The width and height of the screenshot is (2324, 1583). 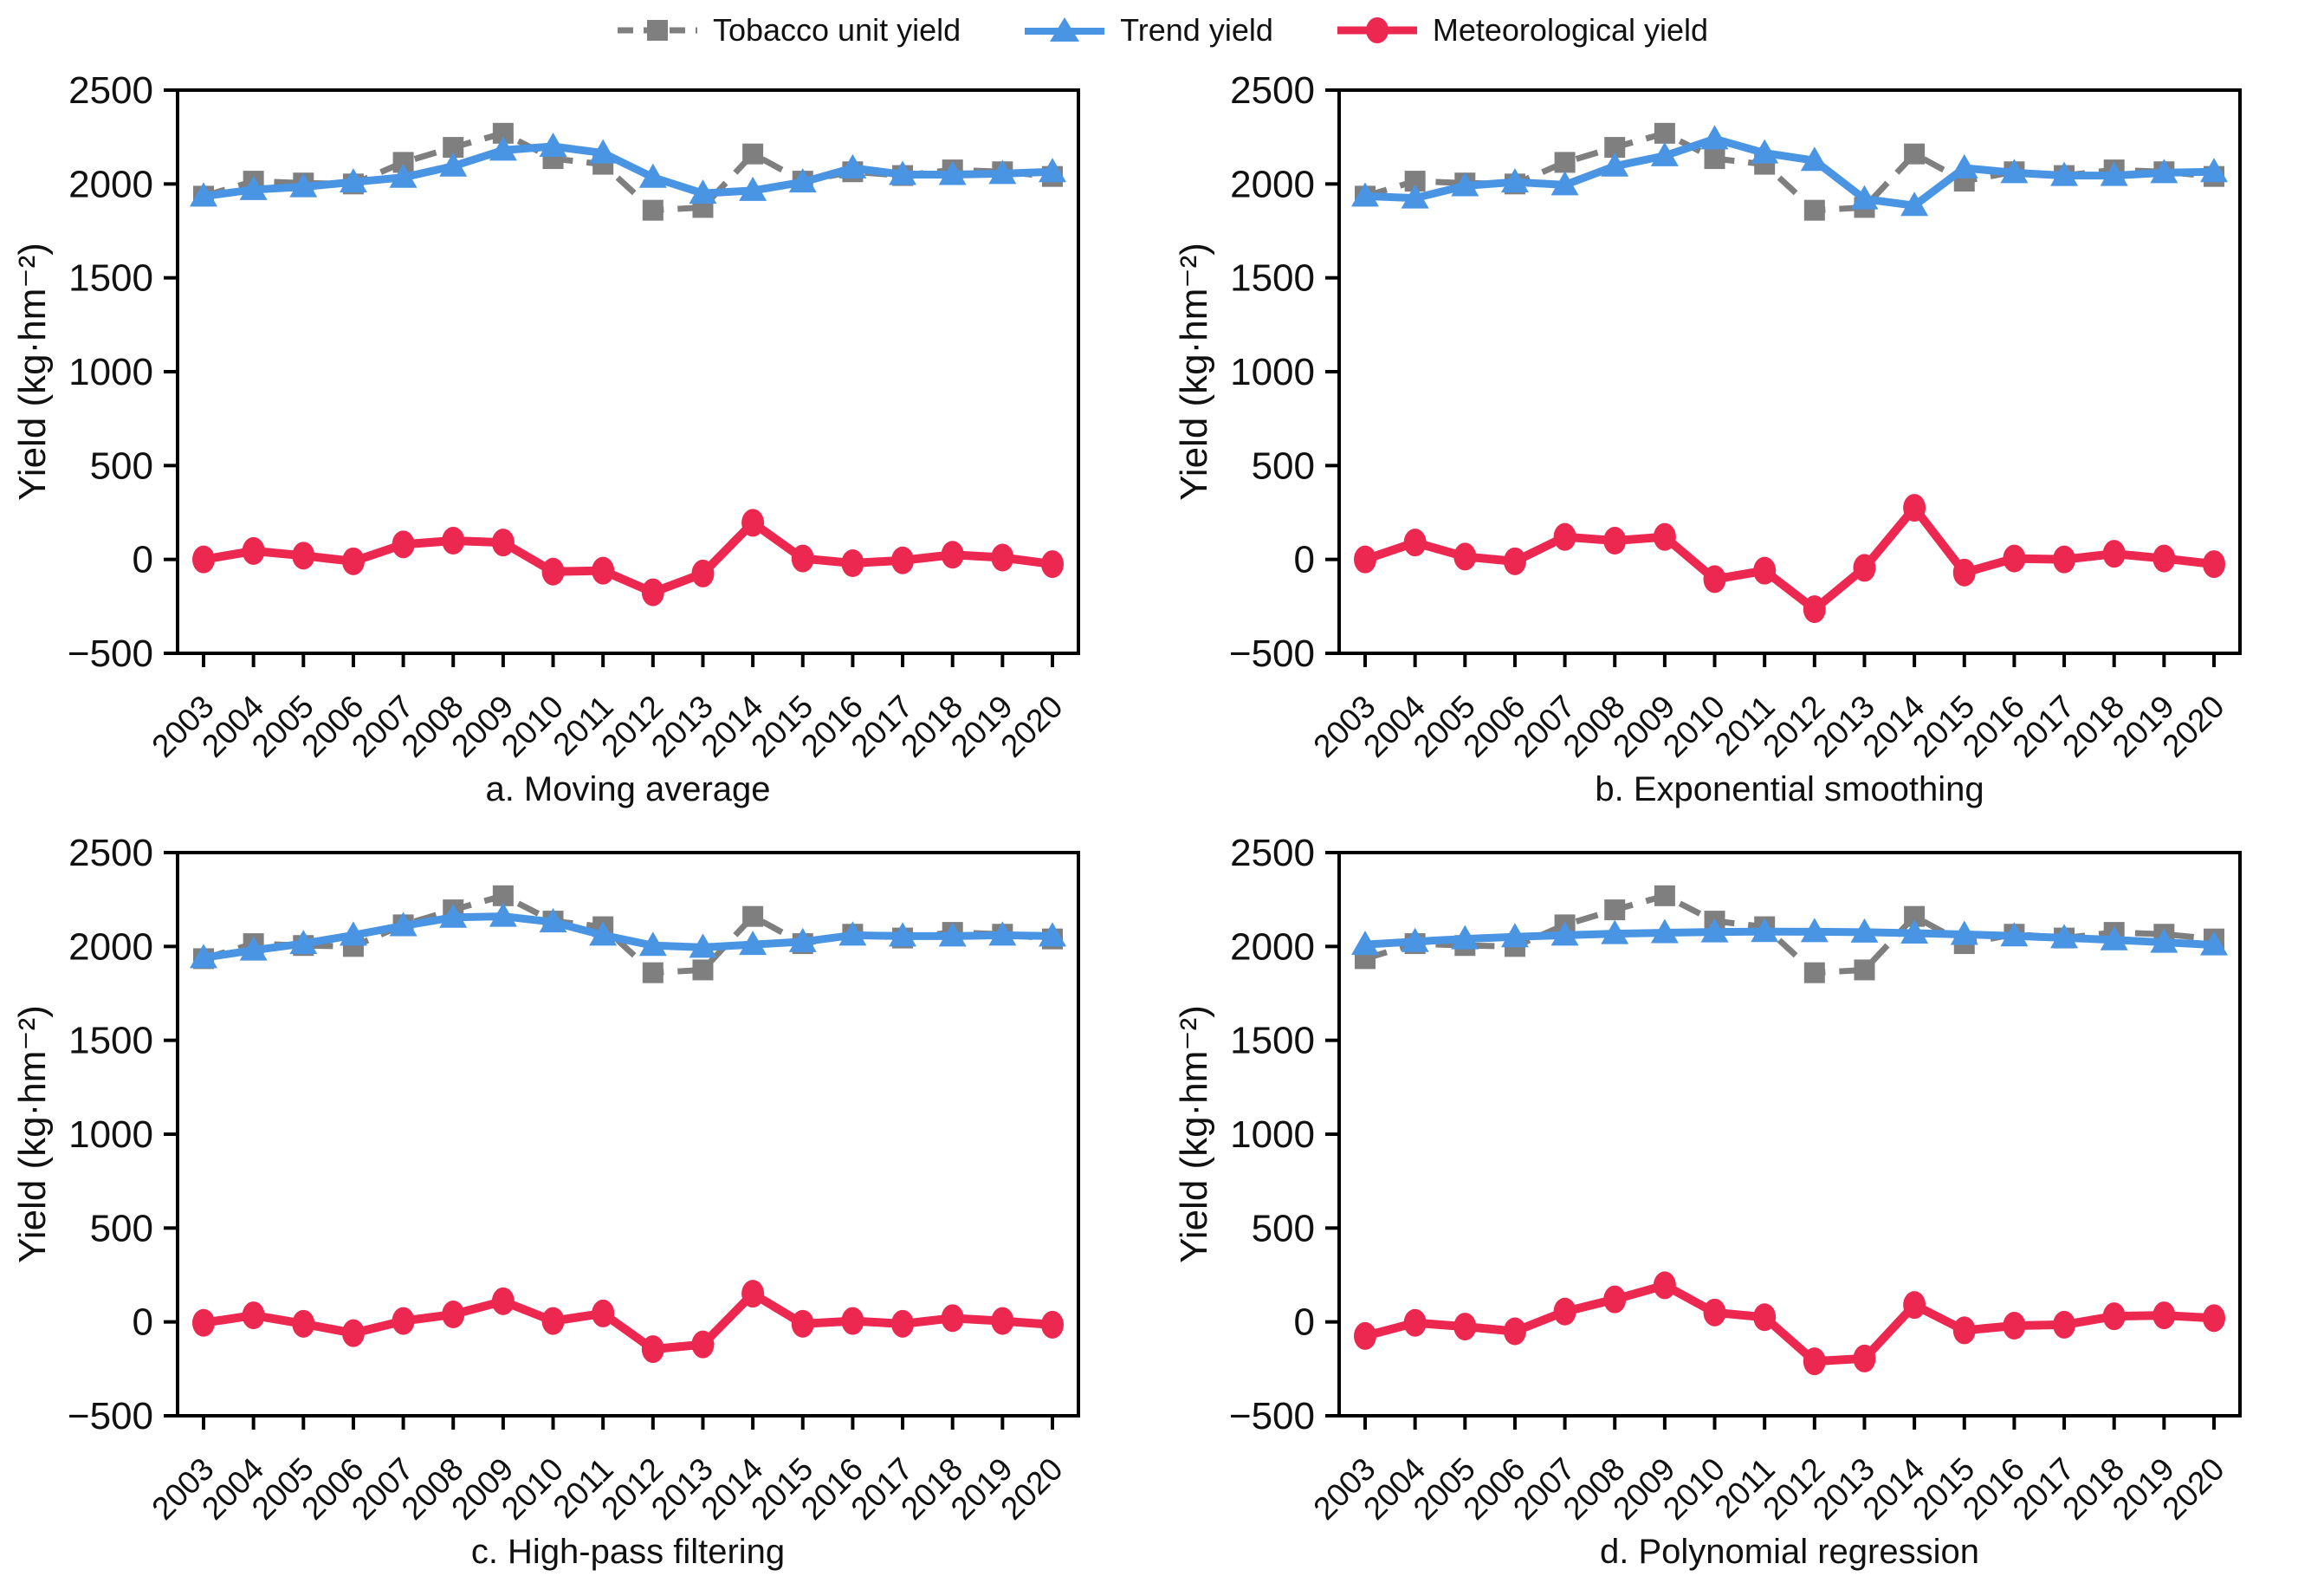 What do you see at coordinates (1196, 30) in the screenshot?
I see `legend-label-trend: Trend yield` at bounding box center [1196, 30].